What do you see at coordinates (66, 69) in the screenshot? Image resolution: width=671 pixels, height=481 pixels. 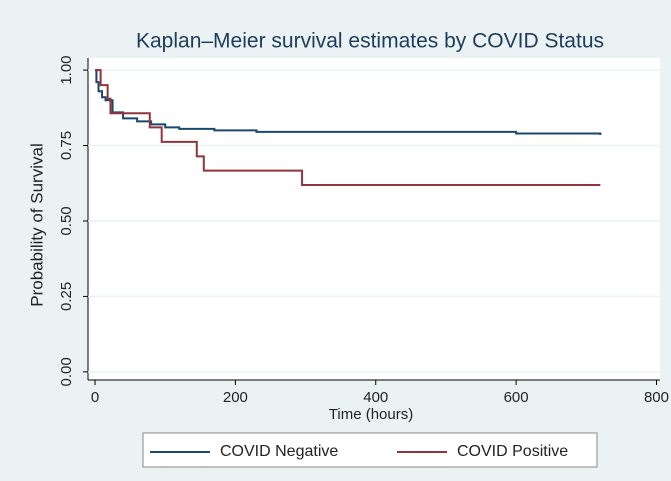 I see `y-tick-label: 1.00` at bounding box center [66, 69].